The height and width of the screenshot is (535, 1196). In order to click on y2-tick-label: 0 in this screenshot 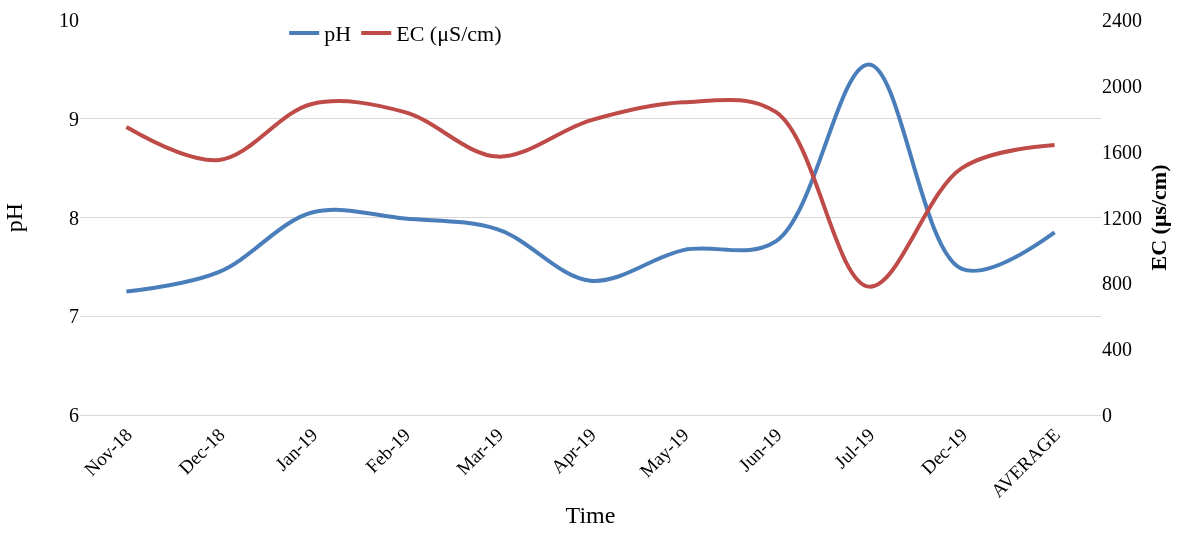, I will do `click(1107, 415)`.